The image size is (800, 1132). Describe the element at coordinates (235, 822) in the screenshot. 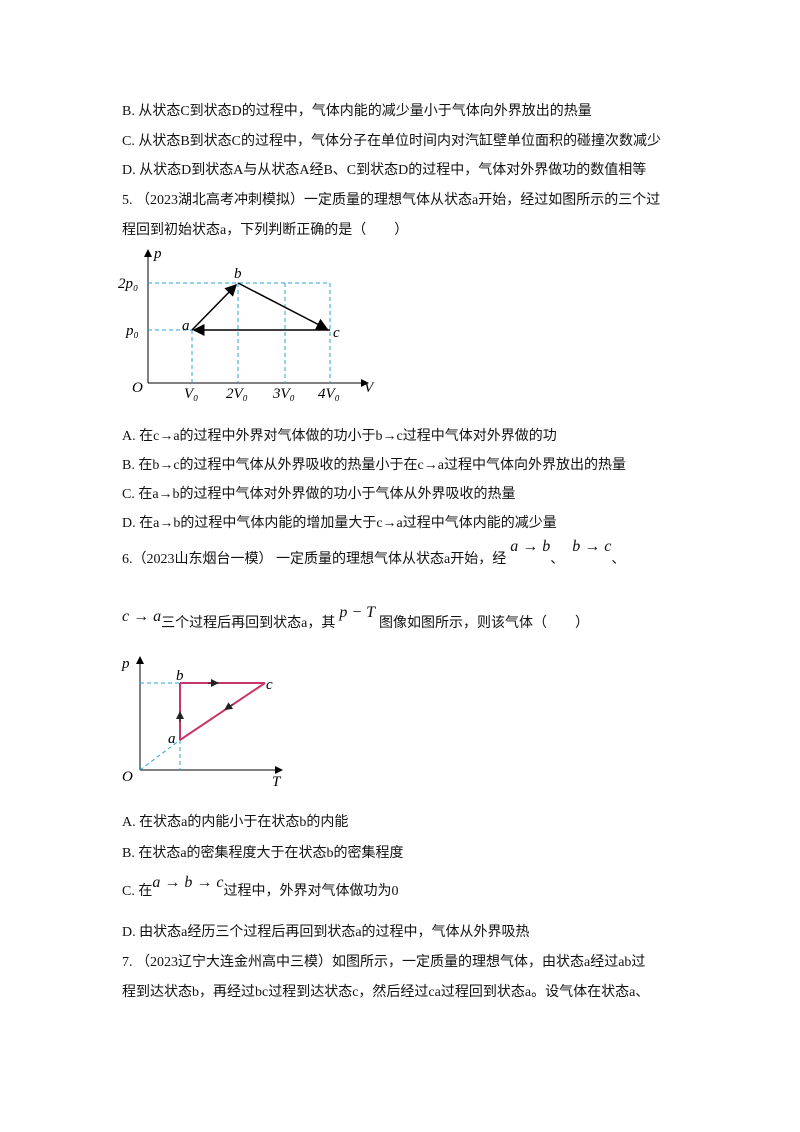

I see `option: A. 在状态a的内能小于在状态b的内能` at that location.